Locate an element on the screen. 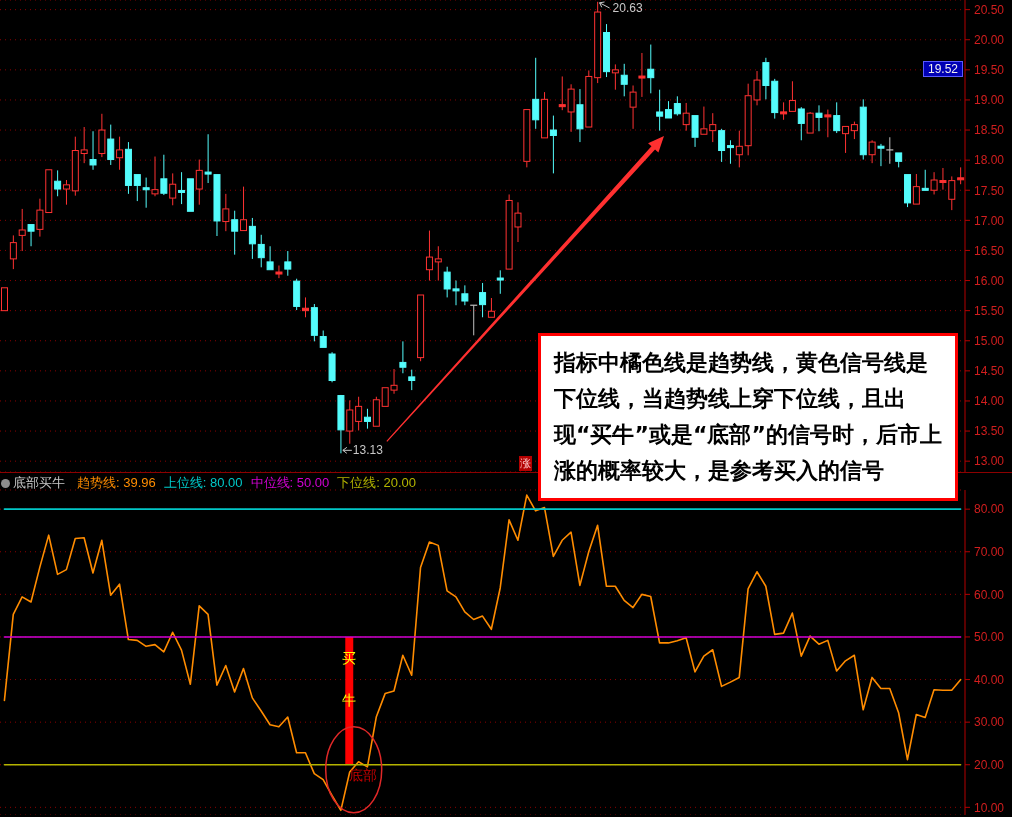  annotation: 13.13 is located at coordinates (368, 450).